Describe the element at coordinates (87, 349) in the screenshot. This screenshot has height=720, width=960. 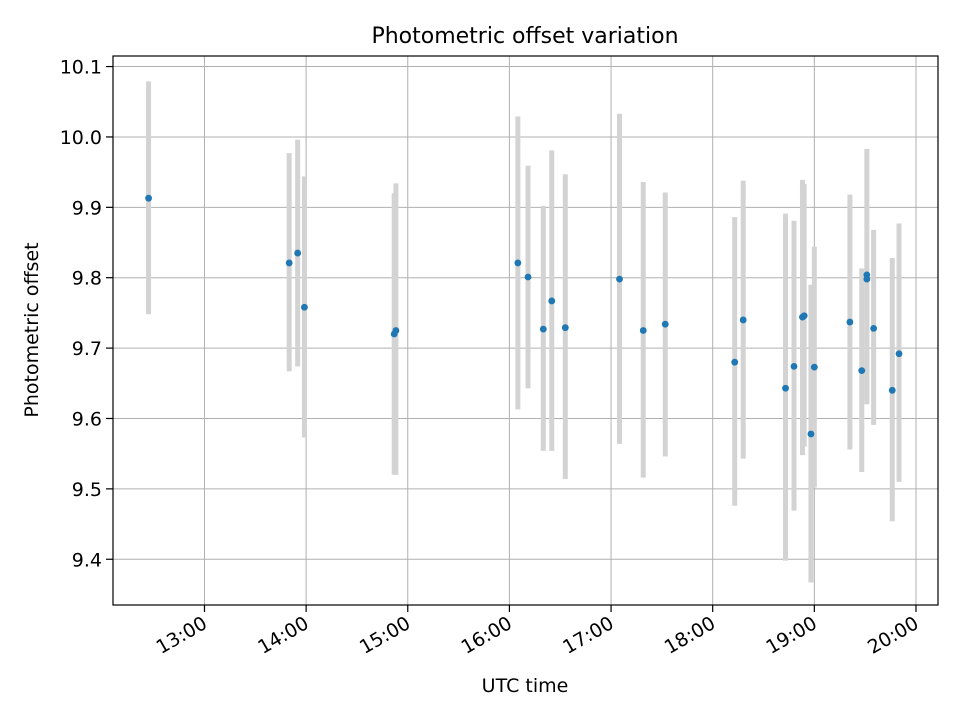
I see `y-tick-label: 9.7` at that location.